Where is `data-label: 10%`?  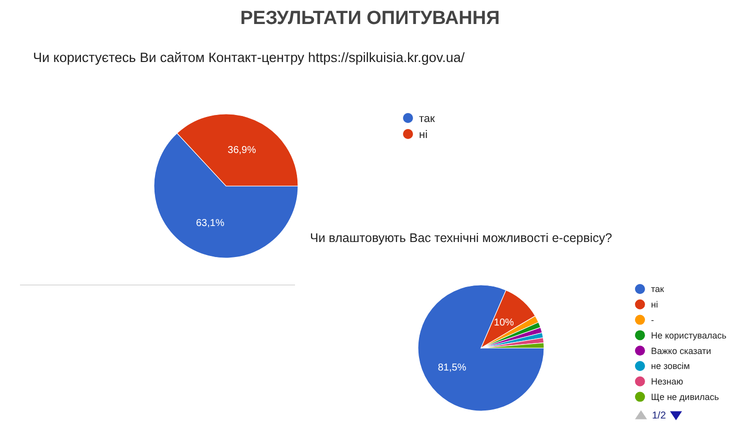 data-label: 10% is located at coordinates (504, 323).